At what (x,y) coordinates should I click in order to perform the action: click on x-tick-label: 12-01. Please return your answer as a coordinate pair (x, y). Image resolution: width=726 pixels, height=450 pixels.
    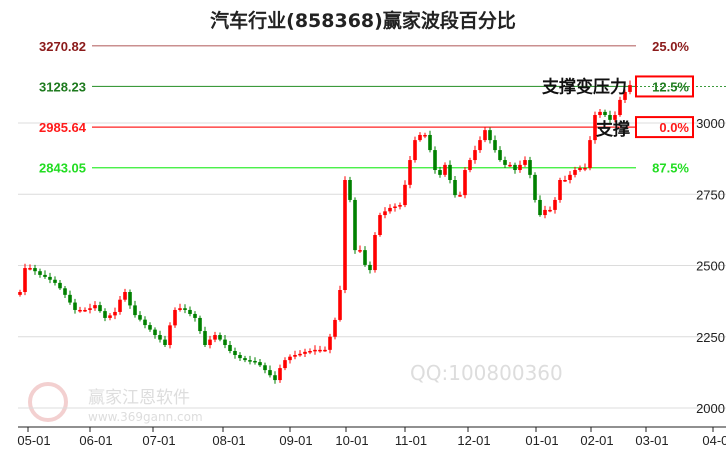
    Looking at the image, I should click on (473, 440).